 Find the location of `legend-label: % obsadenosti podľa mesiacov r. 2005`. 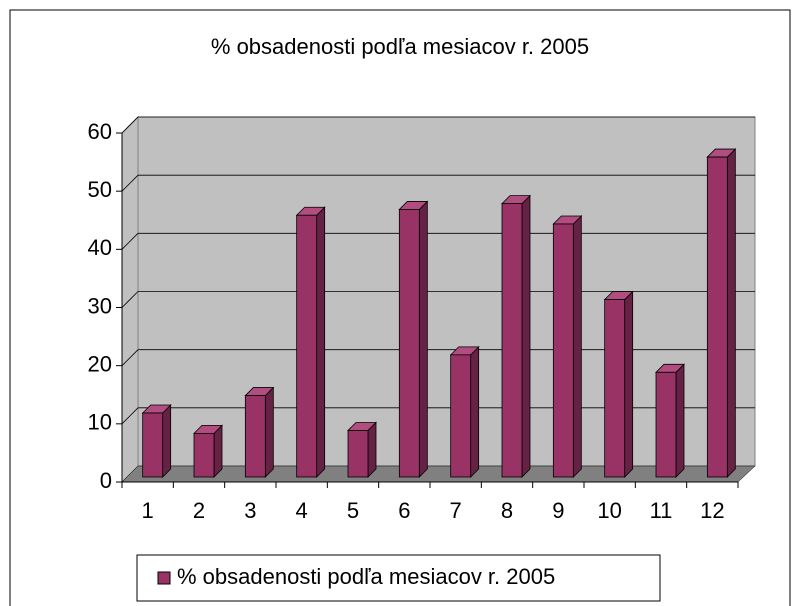

legend-label: % obsadenosti podľa mesiacov r. 2005 is located at coordinates (366, 576).